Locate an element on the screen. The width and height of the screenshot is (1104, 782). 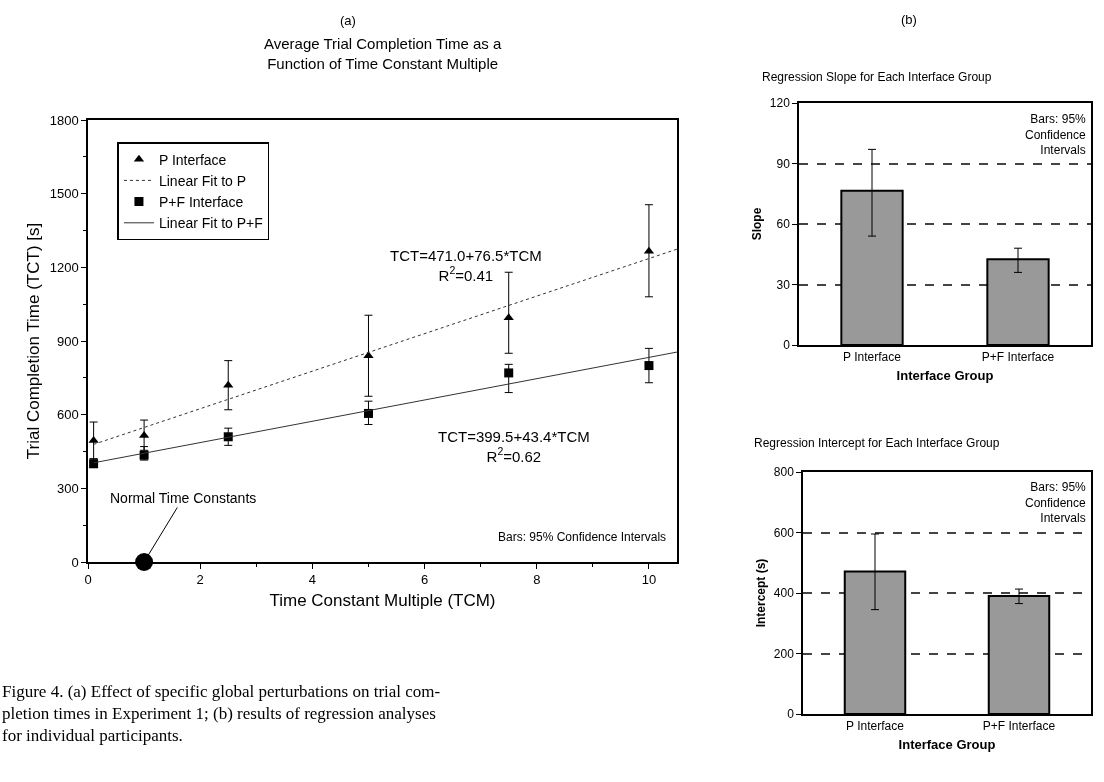
y-tick-label: 30 is located at coordinates (783, 284).